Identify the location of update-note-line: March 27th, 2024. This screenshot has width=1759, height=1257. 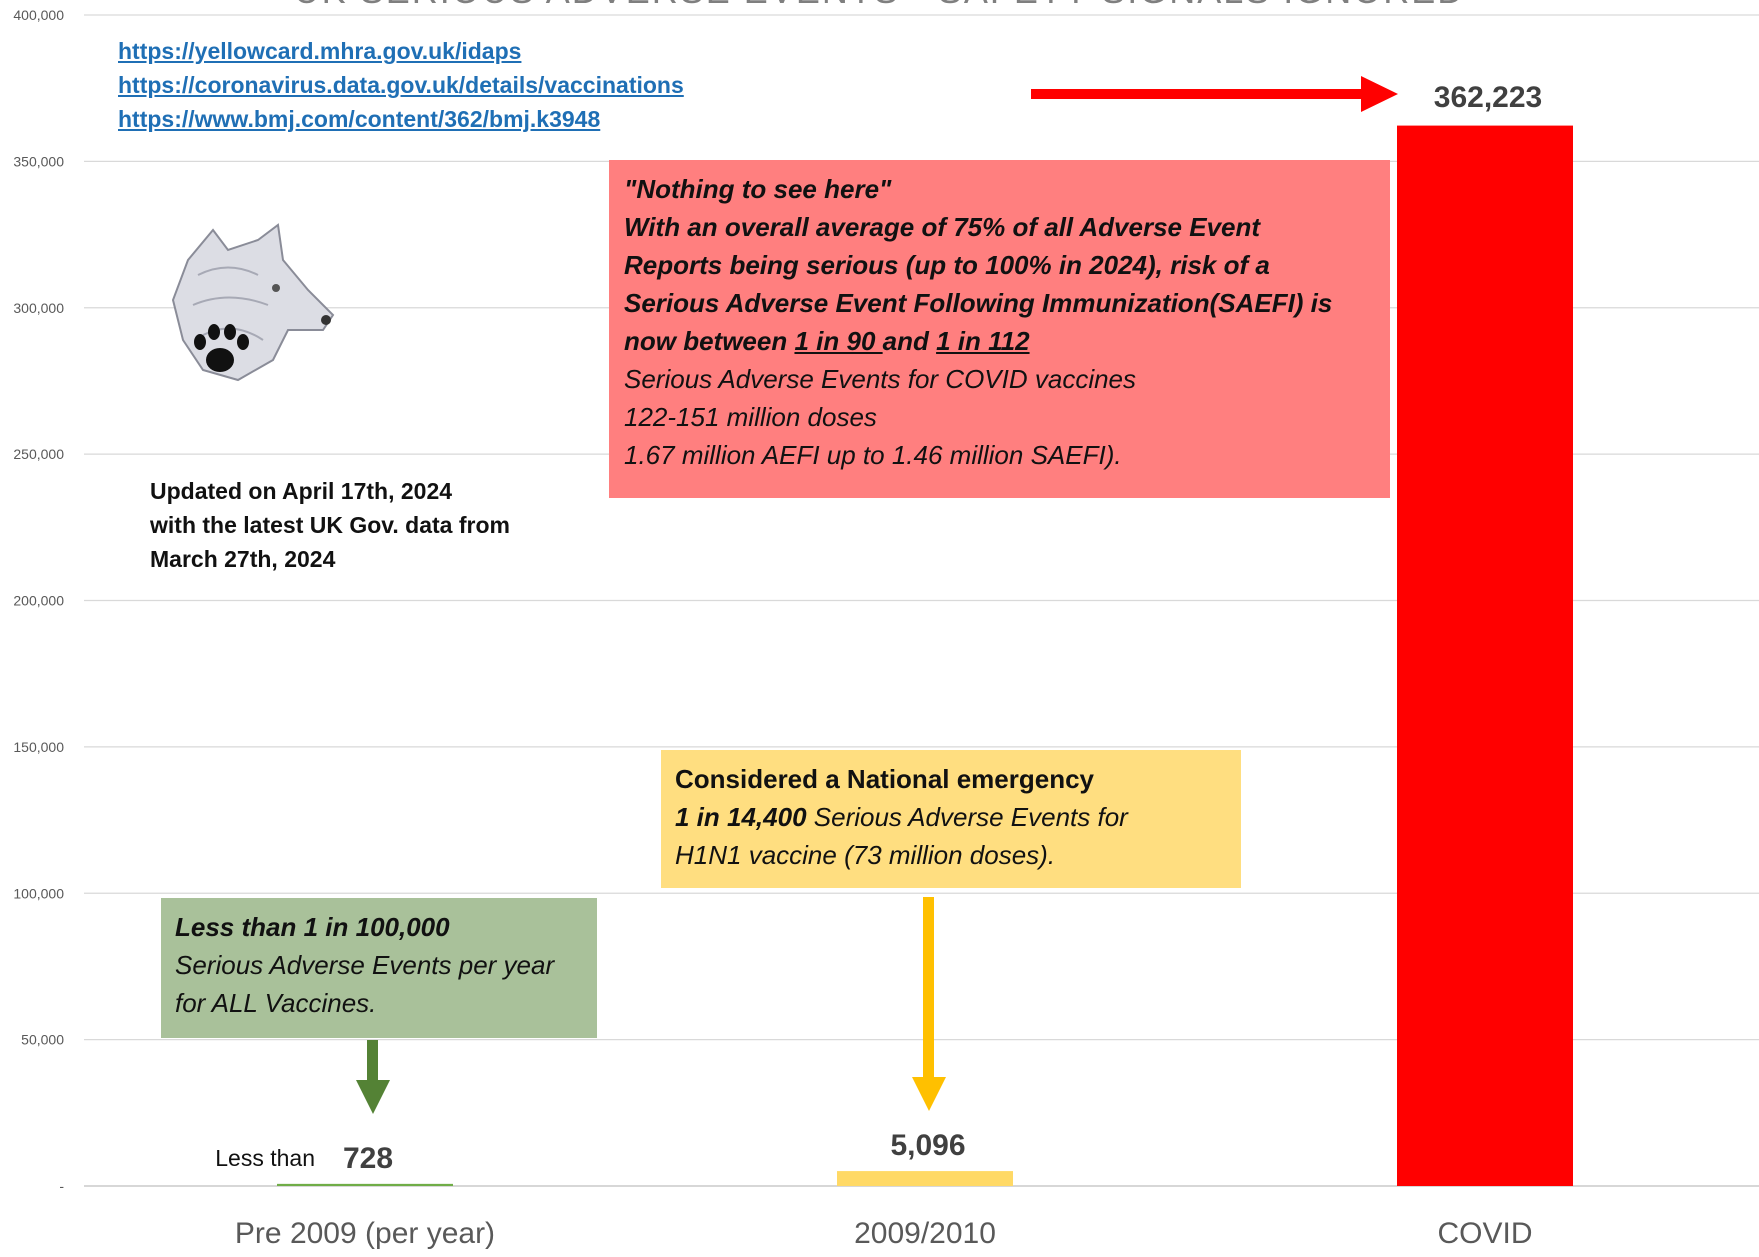
(243, 559).